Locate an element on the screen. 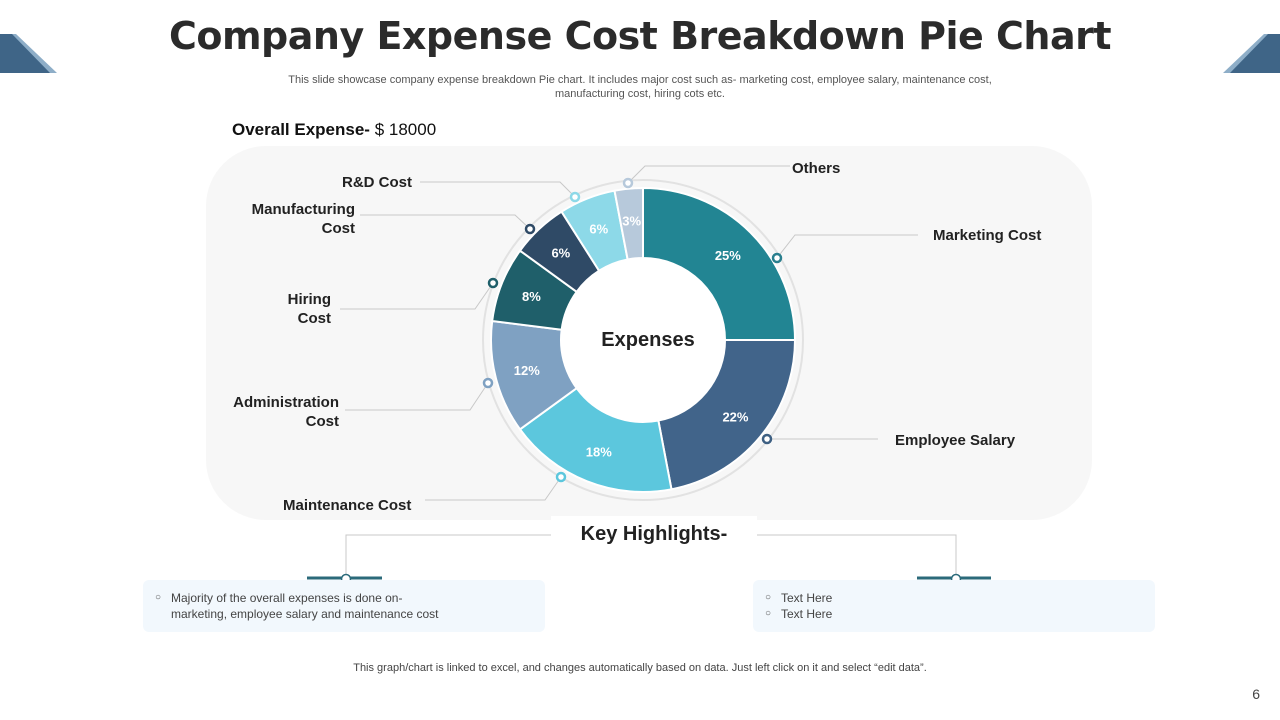 The image size is (1280, 720). key-highlights-heading: Key Highlights- is located at coordinates (654, 534).